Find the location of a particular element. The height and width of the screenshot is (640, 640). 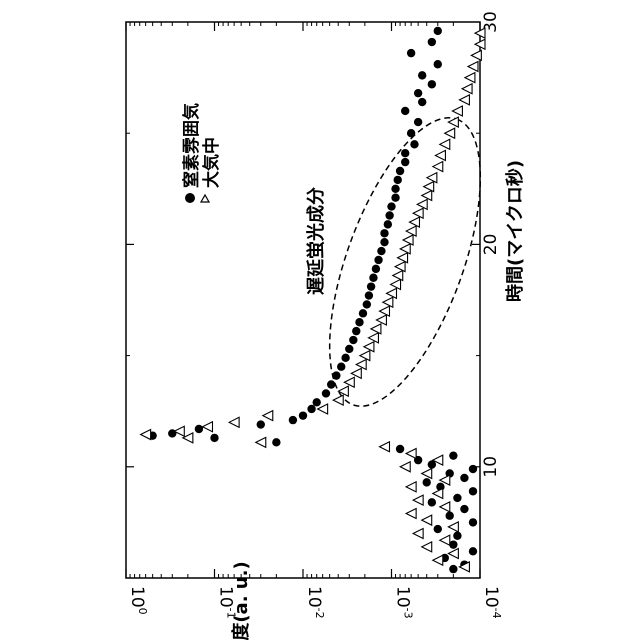

y-tick-label: 10-4 is located at coordinates (492, 602).